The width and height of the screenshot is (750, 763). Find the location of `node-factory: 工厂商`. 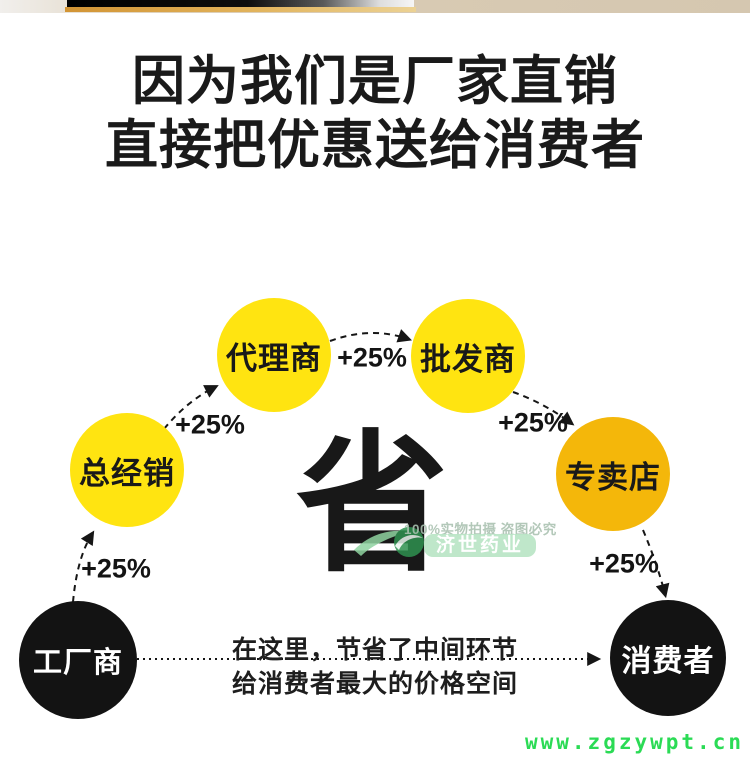

node-factory: 工厂商 is located at coordinates (78, 660).